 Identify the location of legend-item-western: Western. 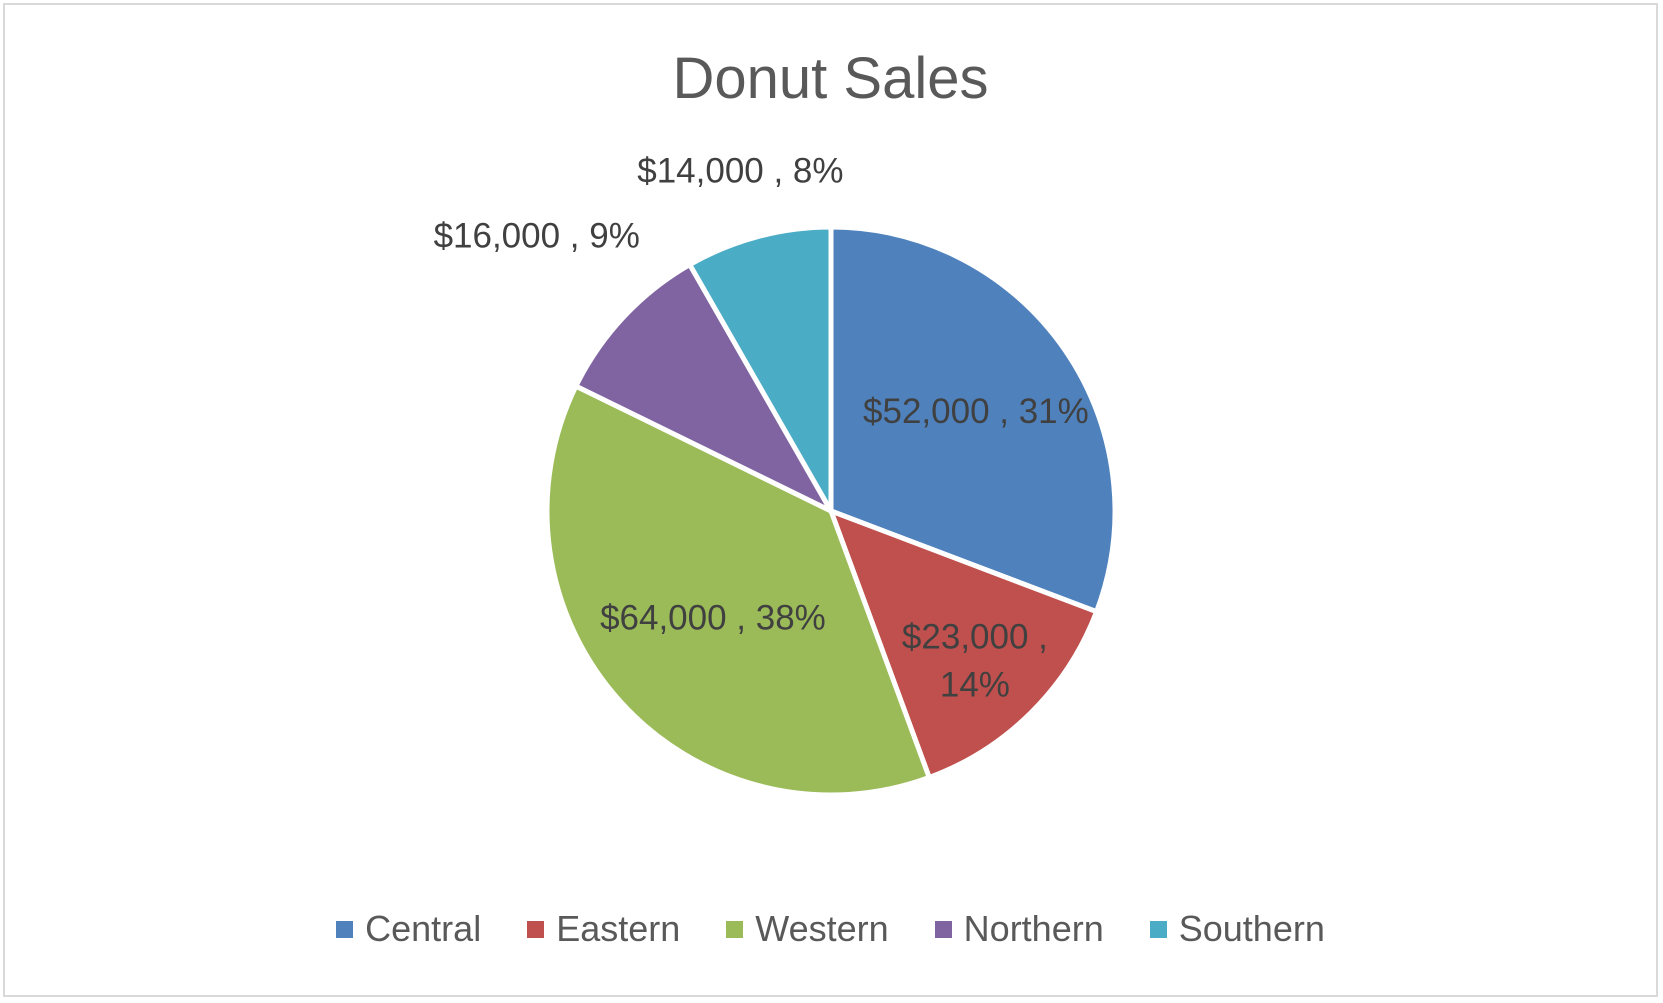
(807, 929).